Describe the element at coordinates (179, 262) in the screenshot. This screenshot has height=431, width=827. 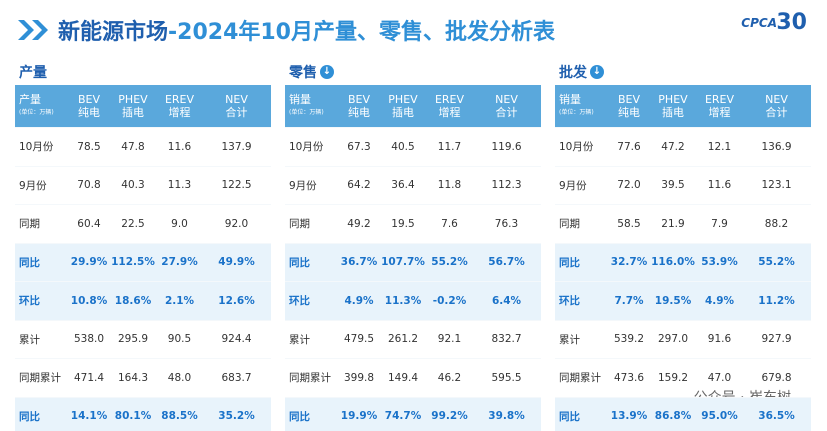
I see `cell: 27.9%` at that location.